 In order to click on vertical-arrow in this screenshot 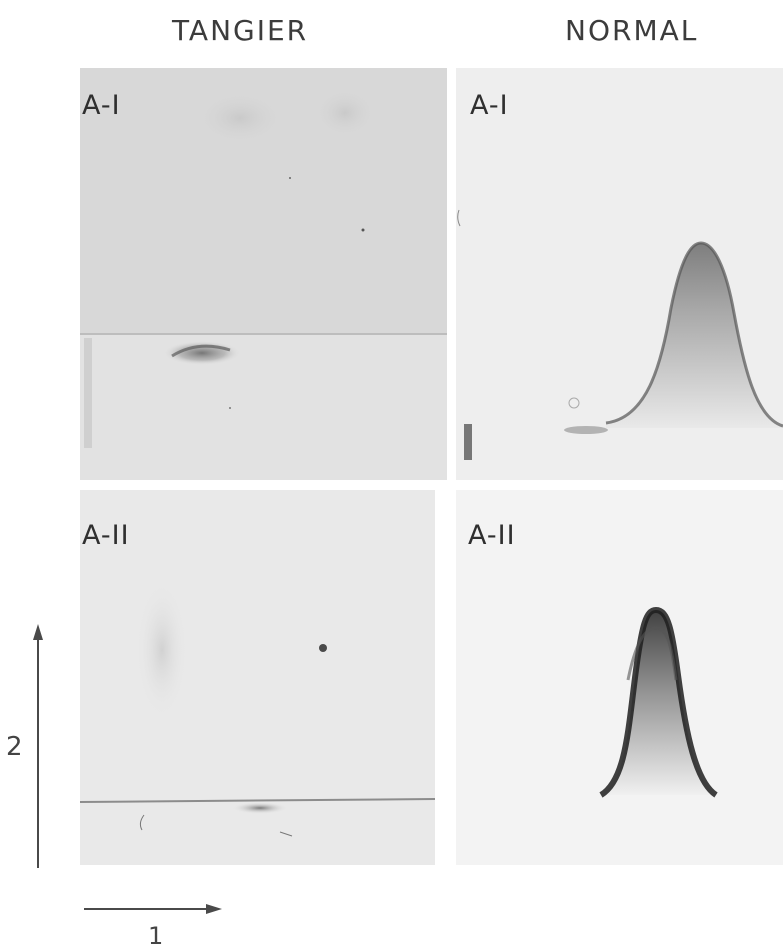, I will do `click(38, 746)`.